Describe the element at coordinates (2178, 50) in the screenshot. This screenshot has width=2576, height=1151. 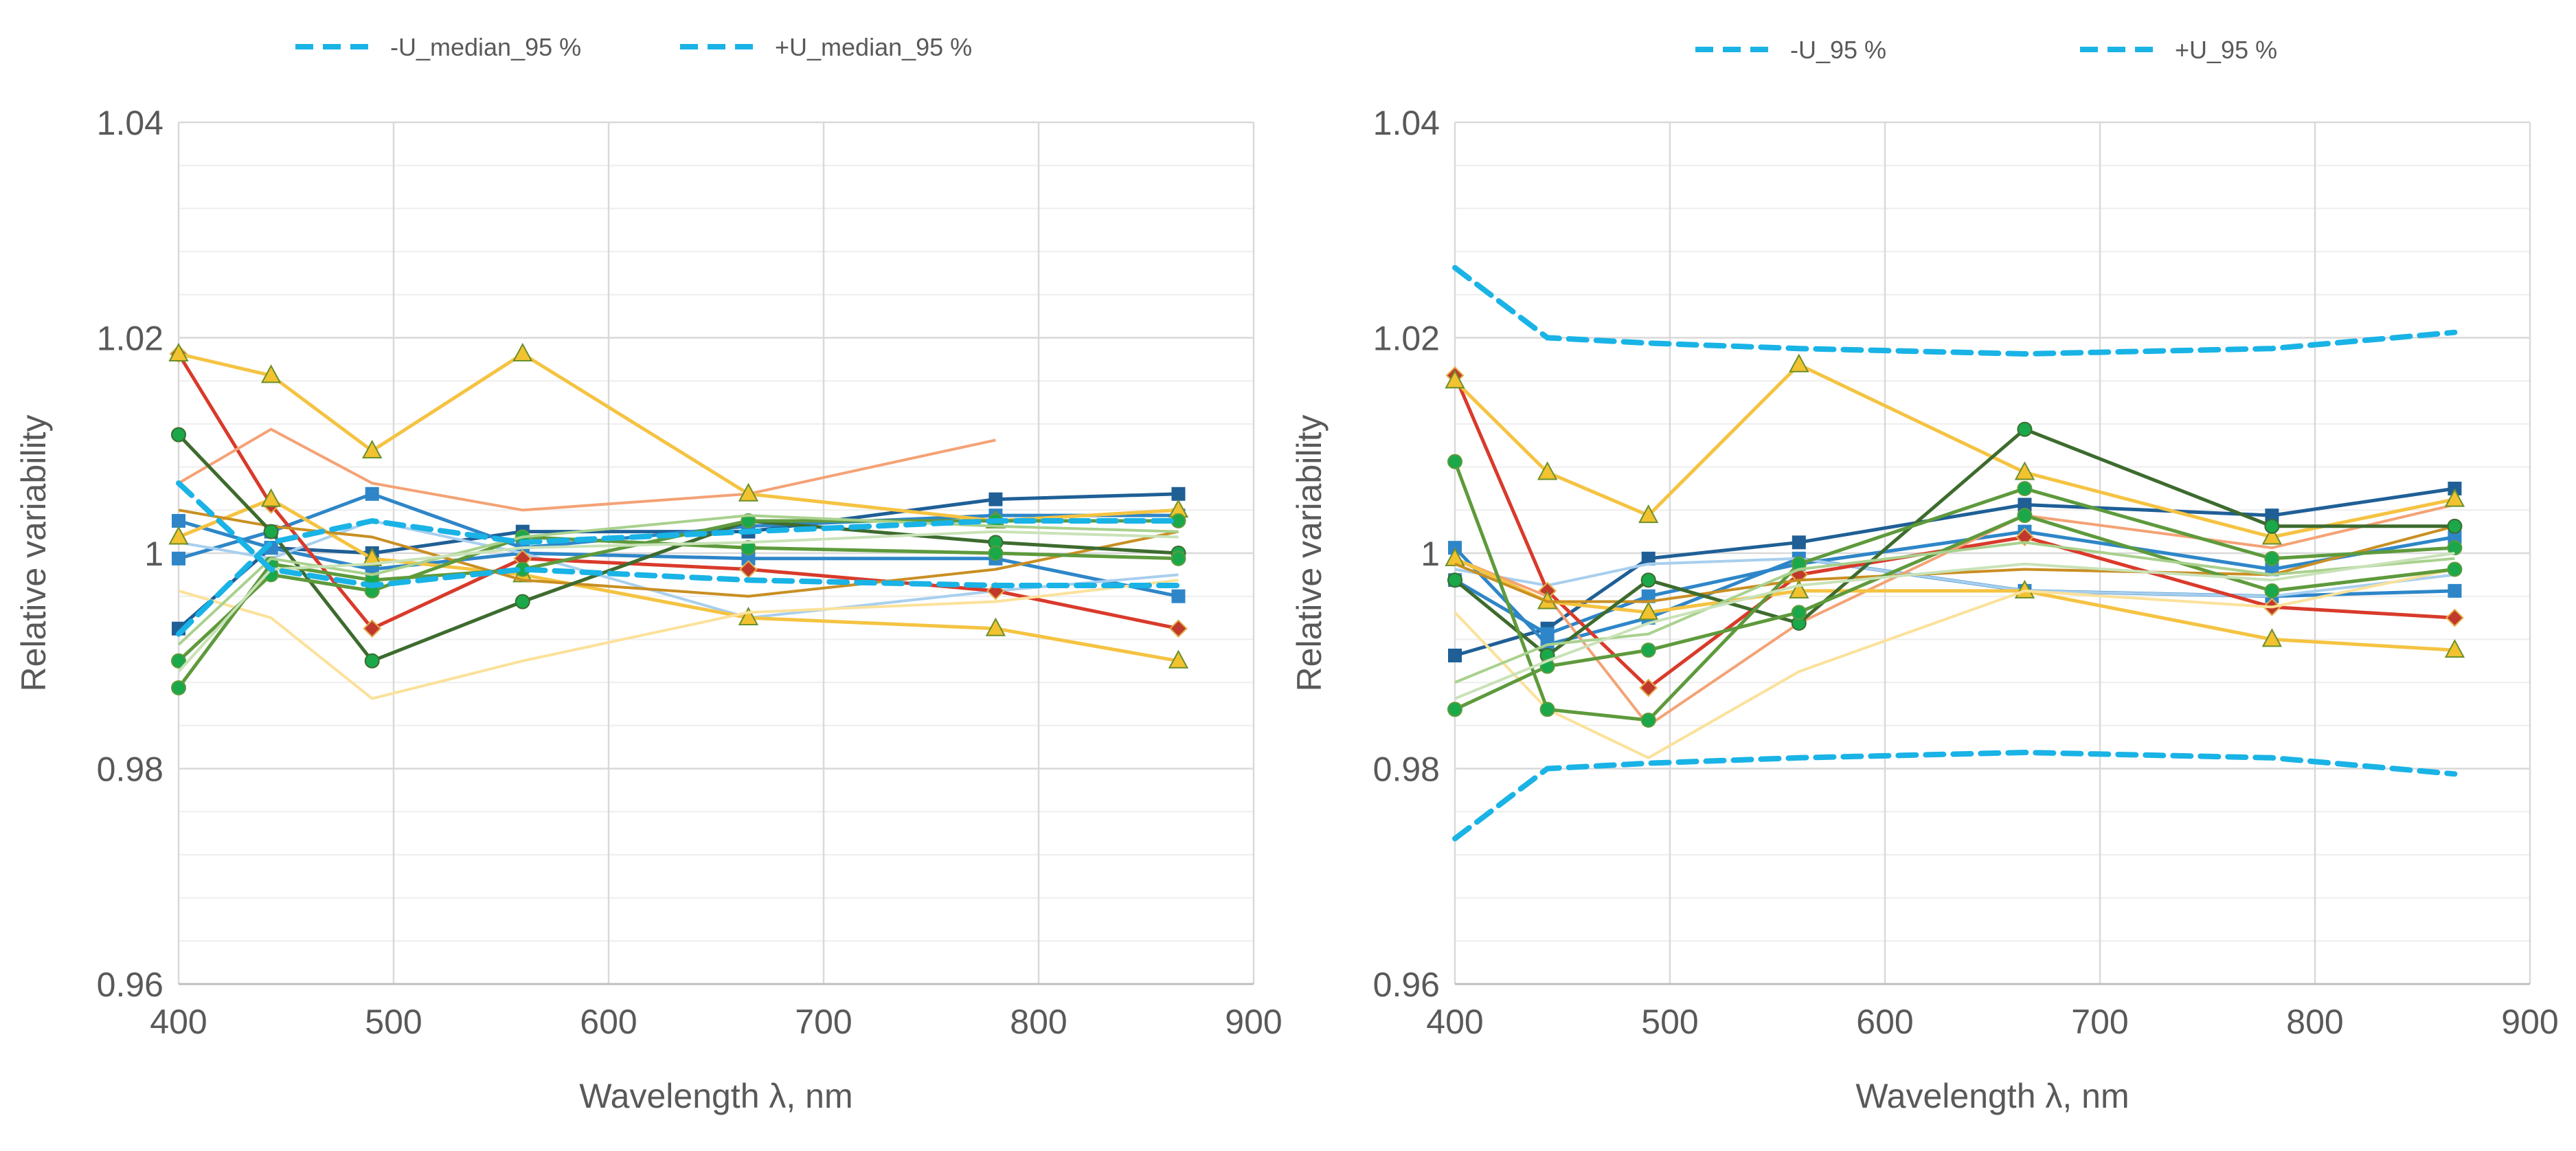
I see `legend-entry-2: +U_95 %` at that location.